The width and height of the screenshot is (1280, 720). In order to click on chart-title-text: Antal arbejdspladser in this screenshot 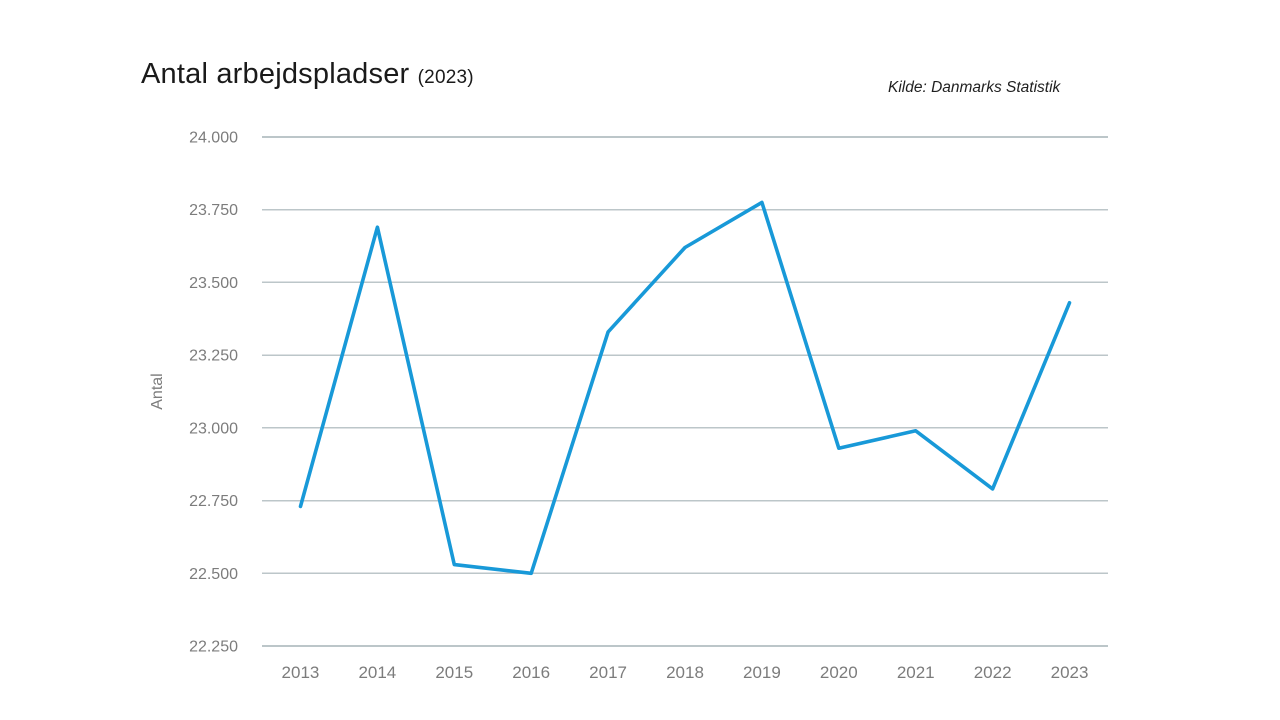, I will do `click(275, 74)`.